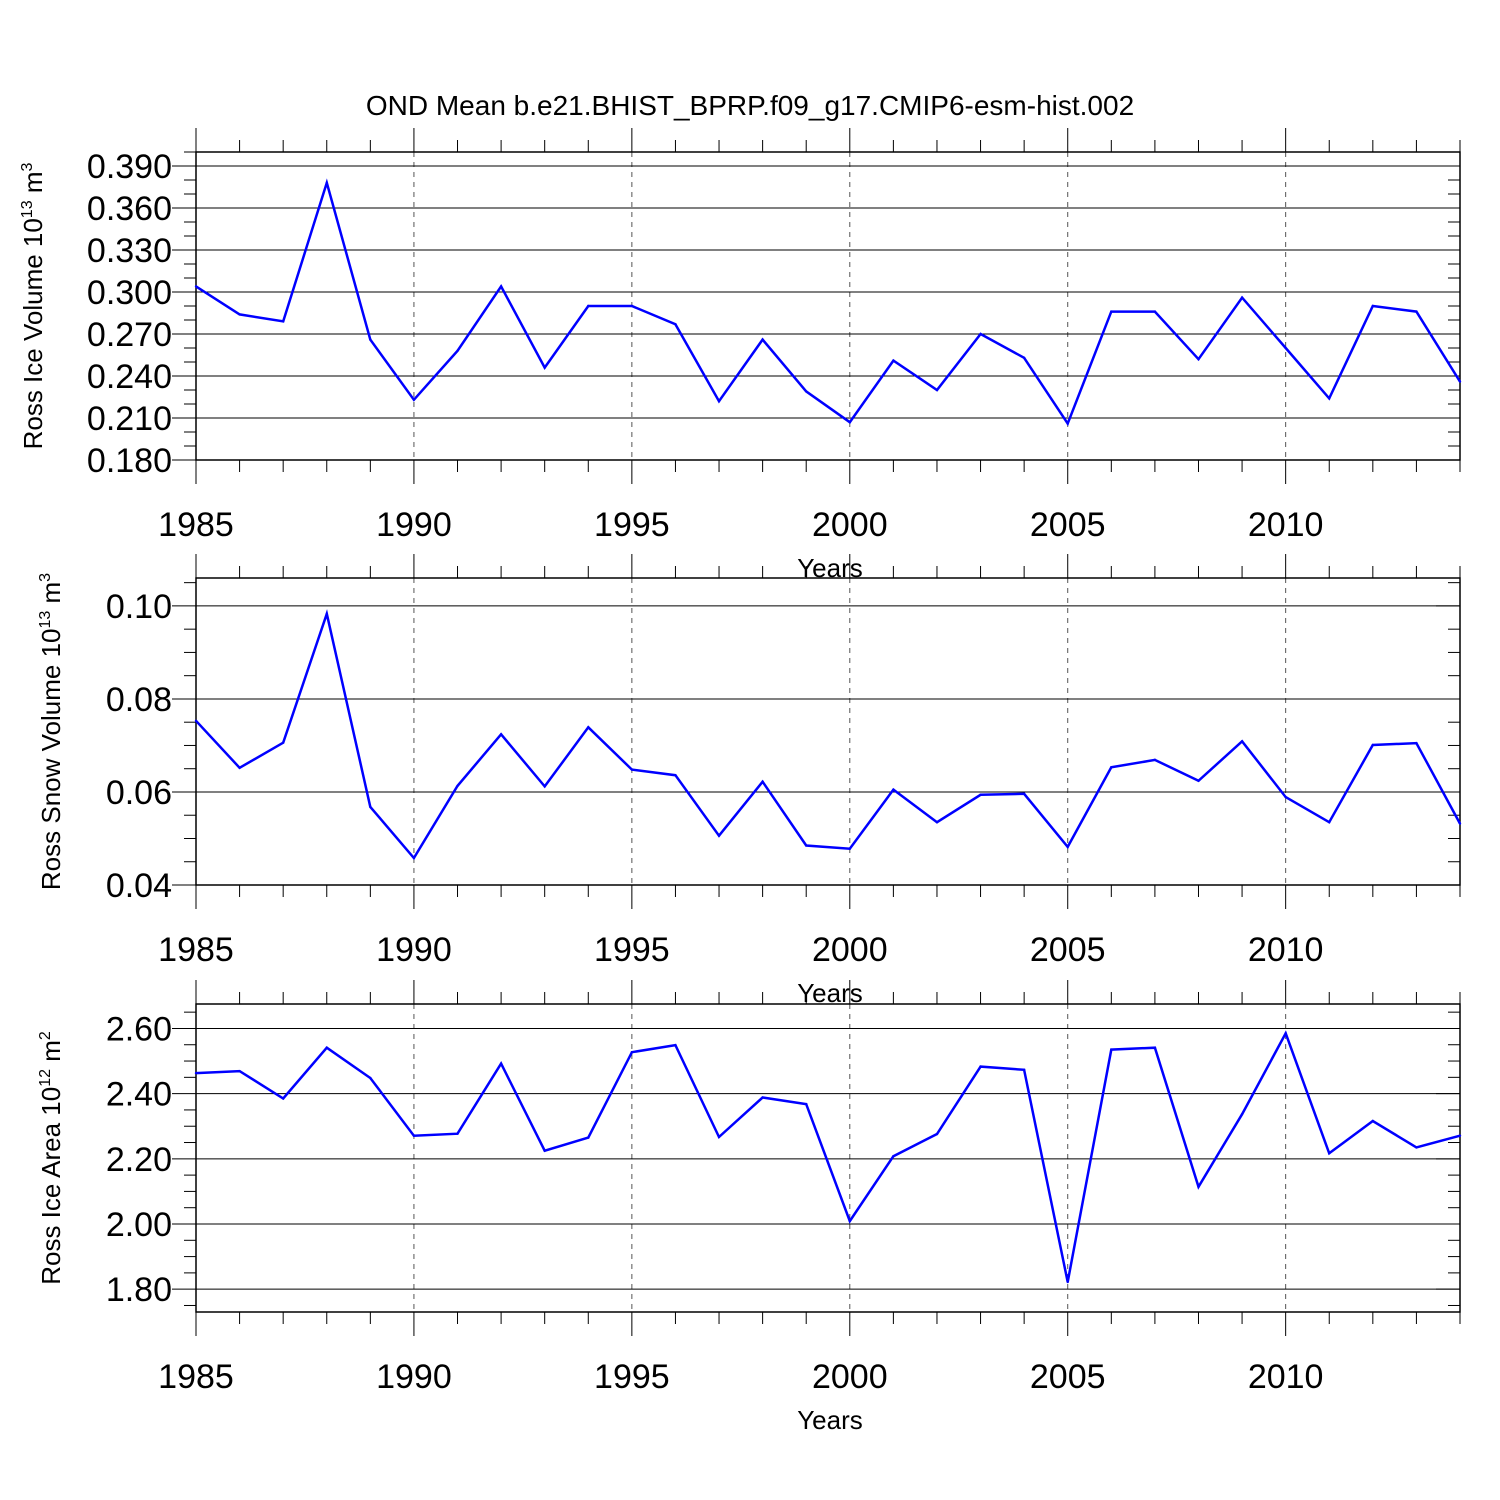 The image size is (1500, 1500). Describe the element at coordinates (45, 1035) in the screenshot. I see `y-axis-title-unit-exp: 2` at that location.